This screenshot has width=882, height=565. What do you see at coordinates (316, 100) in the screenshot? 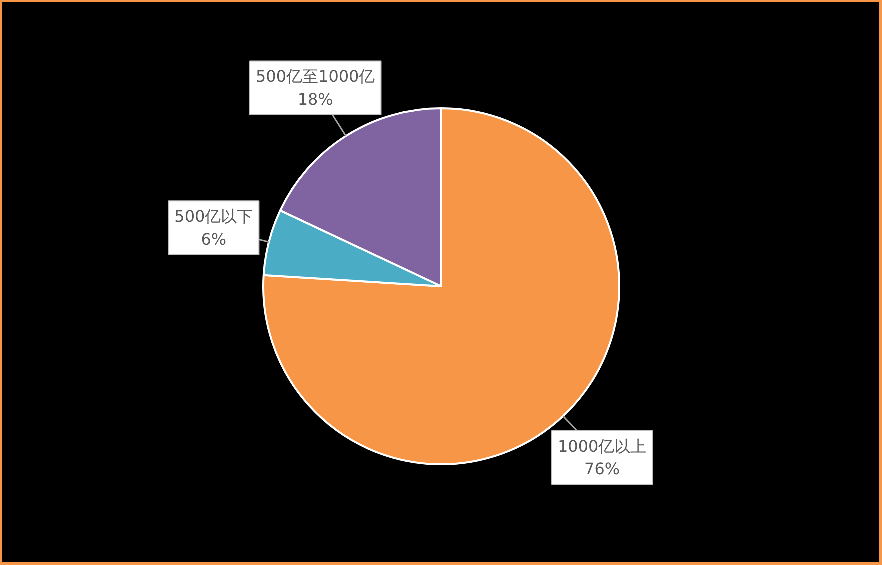
I see `data-label: 18%` at bounding box center [316, 100].